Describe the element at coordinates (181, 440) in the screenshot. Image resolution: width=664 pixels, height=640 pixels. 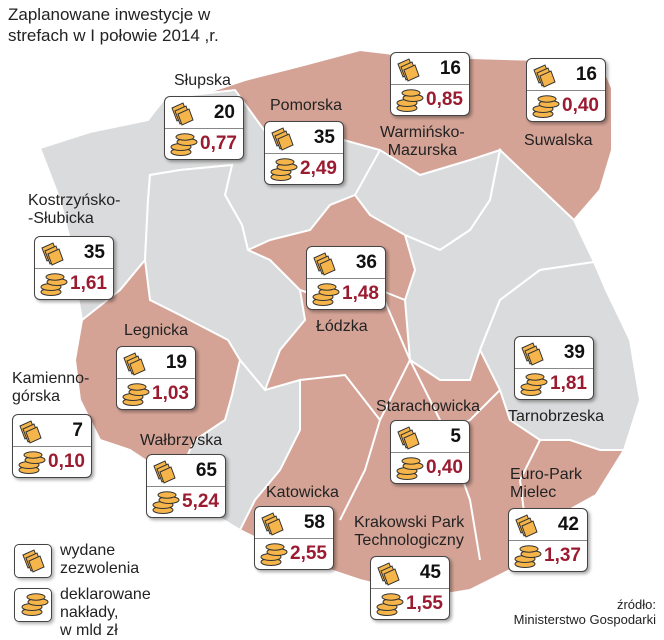
I see `zone-label-walbrzyska: Wałbrzyska` at that location.